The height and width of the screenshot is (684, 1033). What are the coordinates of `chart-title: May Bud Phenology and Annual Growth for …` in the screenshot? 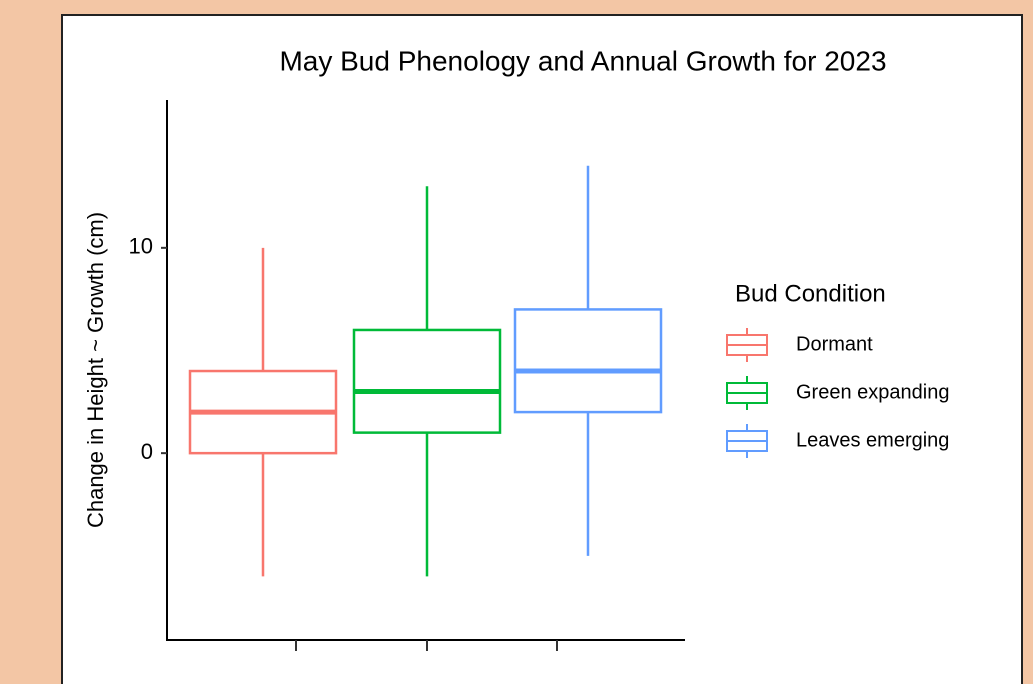 It's located at (582, 60).